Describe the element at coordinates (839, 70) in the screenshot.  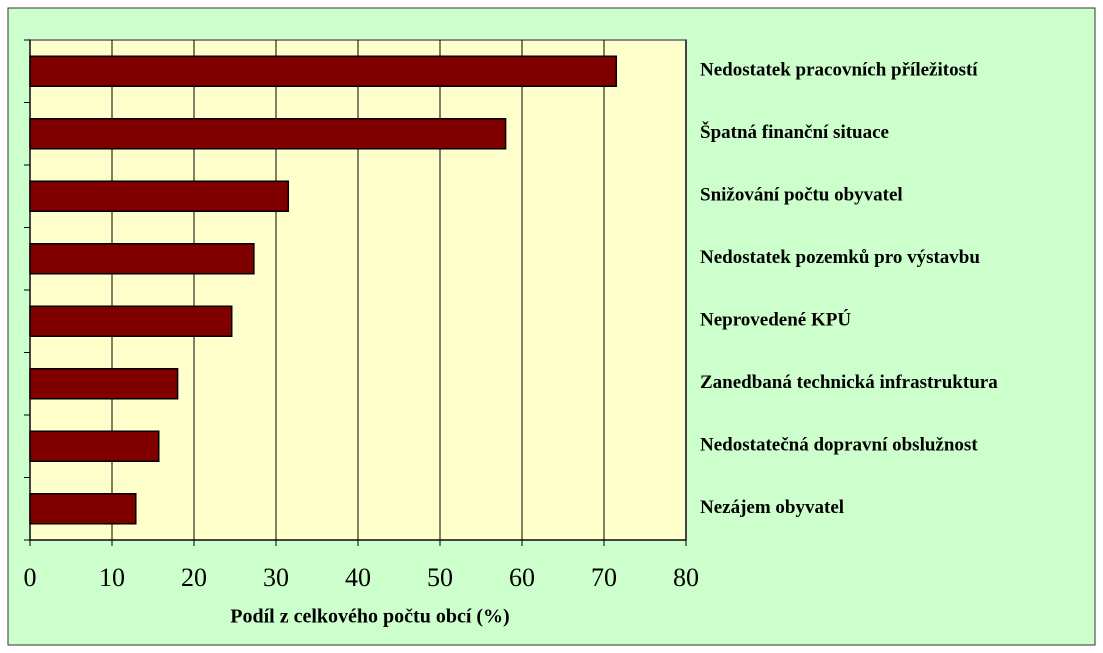
I see `category-label: Nedostatek pracovních příležitostí` at that location.